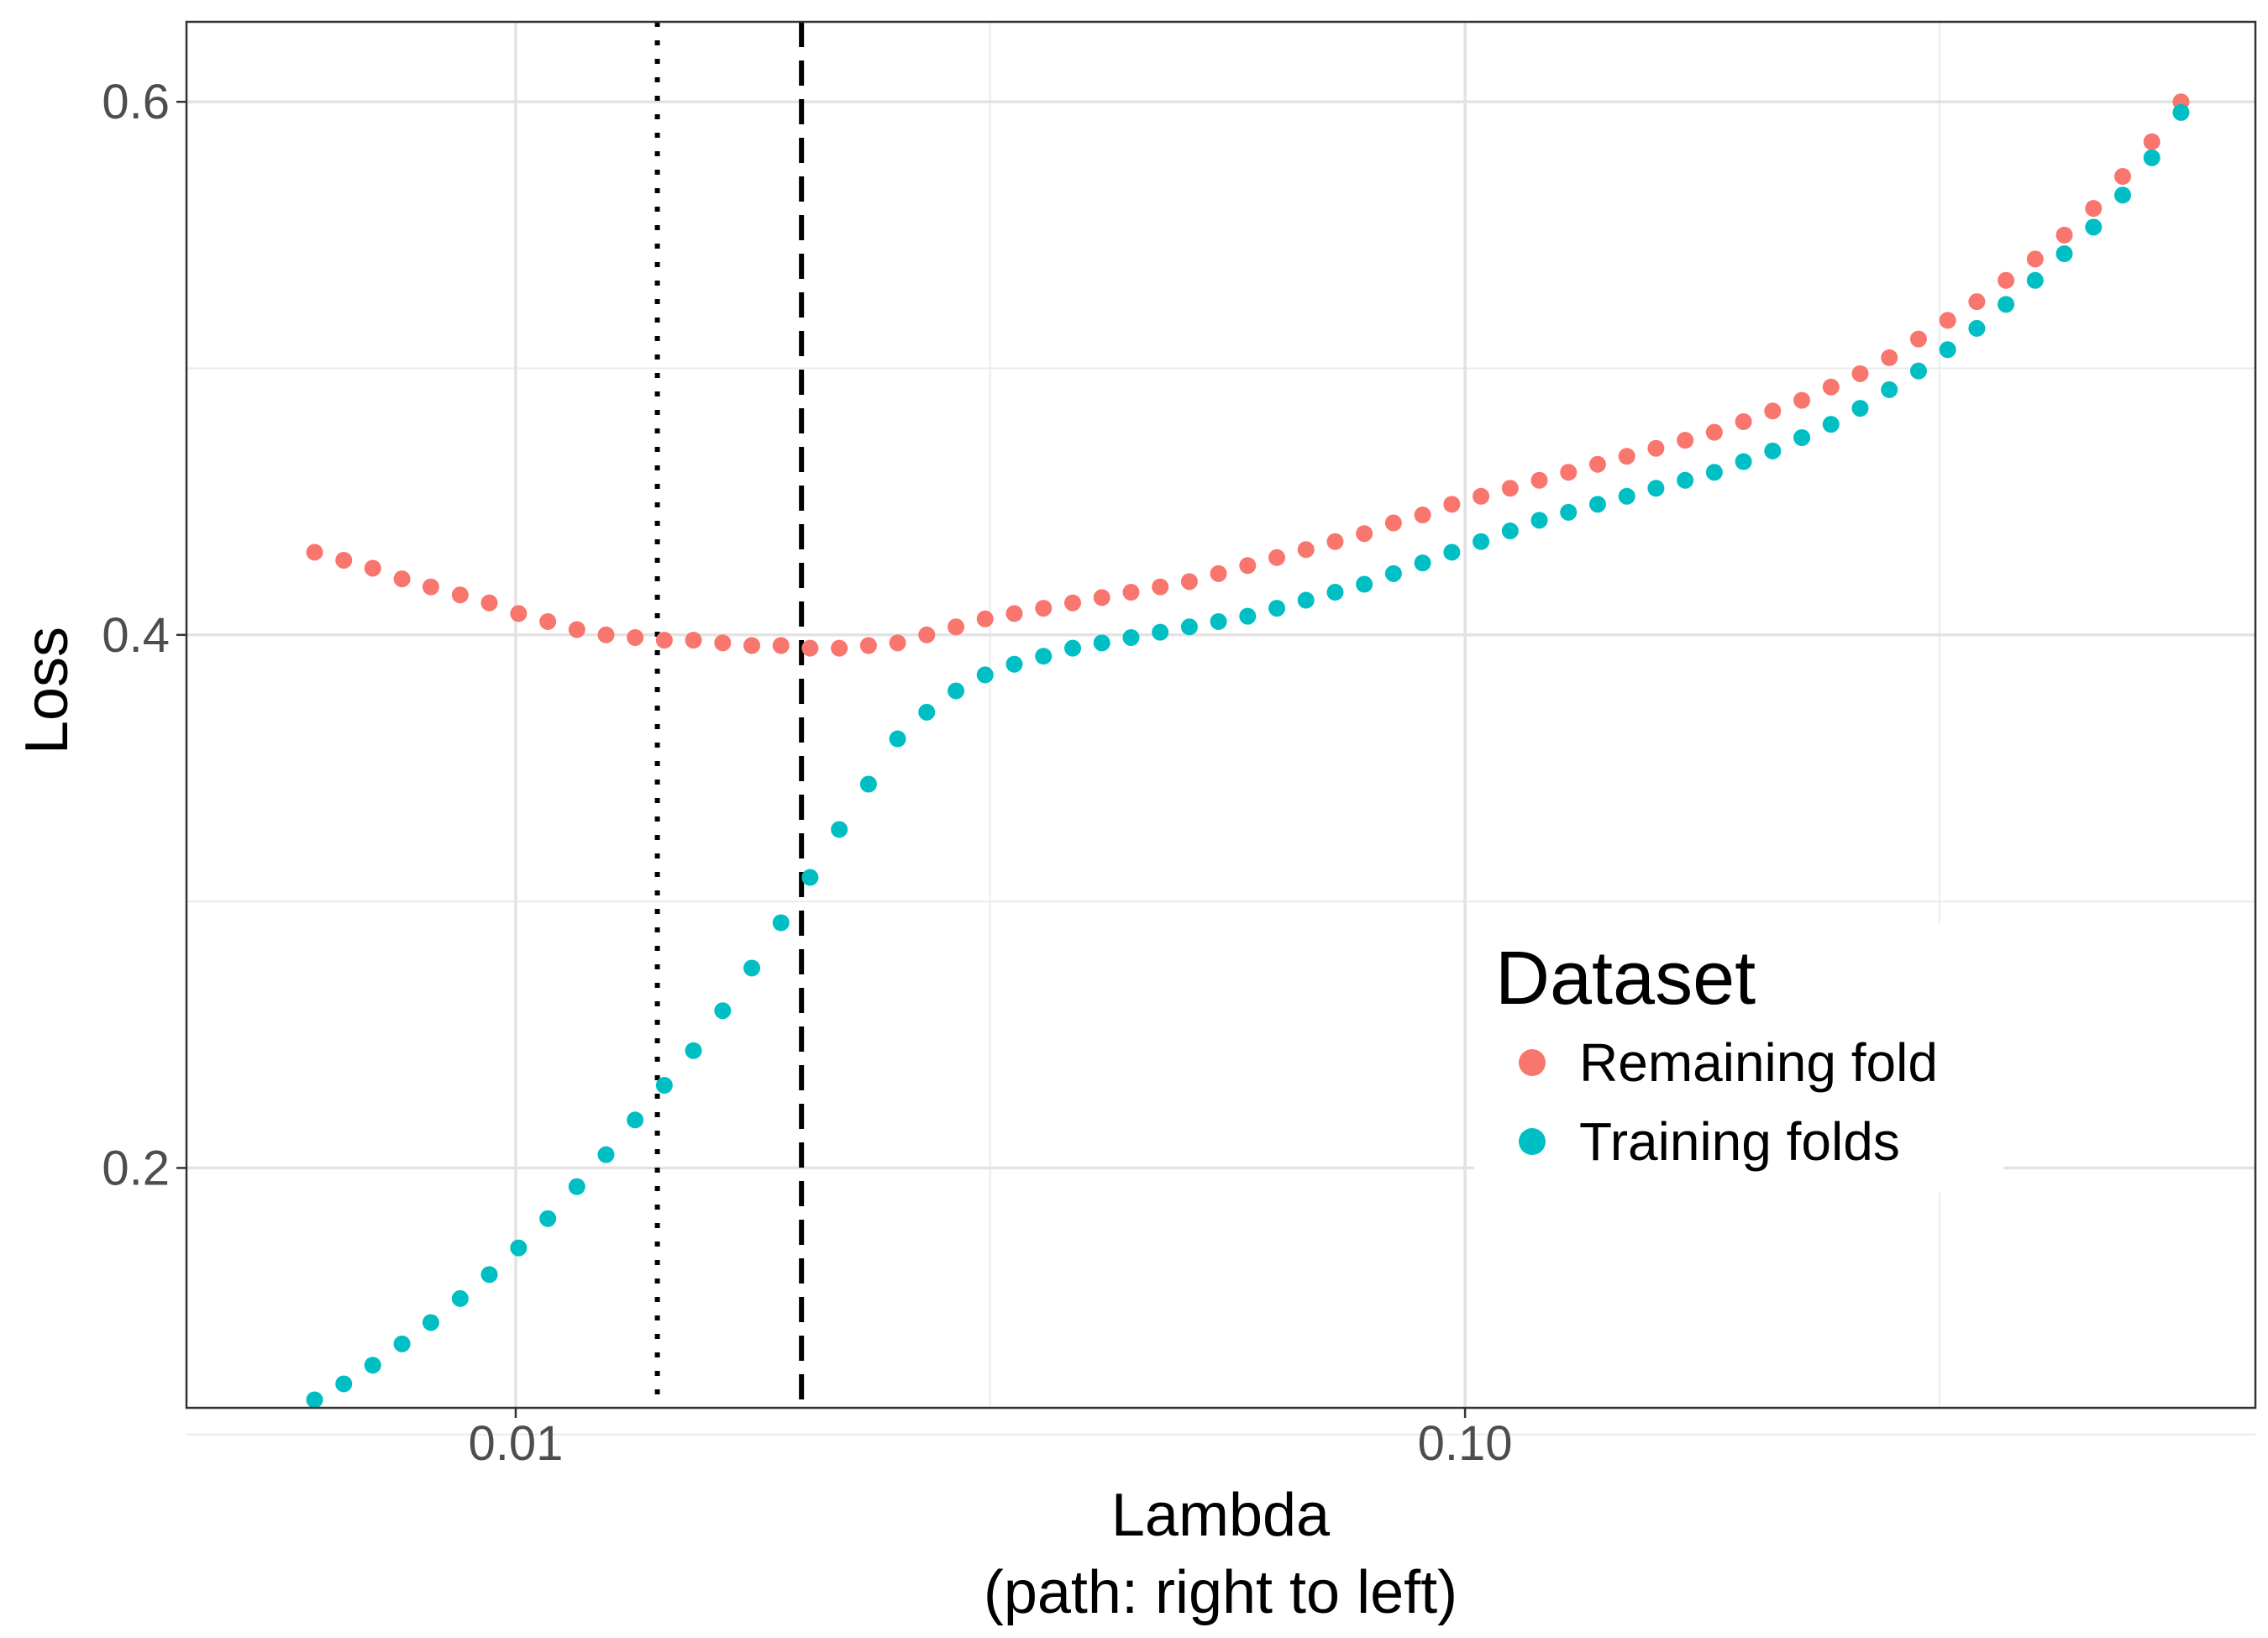 Image resolution: width=2268 pixels, height=1638 pixels. What do you see at coordinates (1739, 1141) in the screenshot?
I see `legend-label-training-folds: Training folds` at bounding box center [1739, 1141].